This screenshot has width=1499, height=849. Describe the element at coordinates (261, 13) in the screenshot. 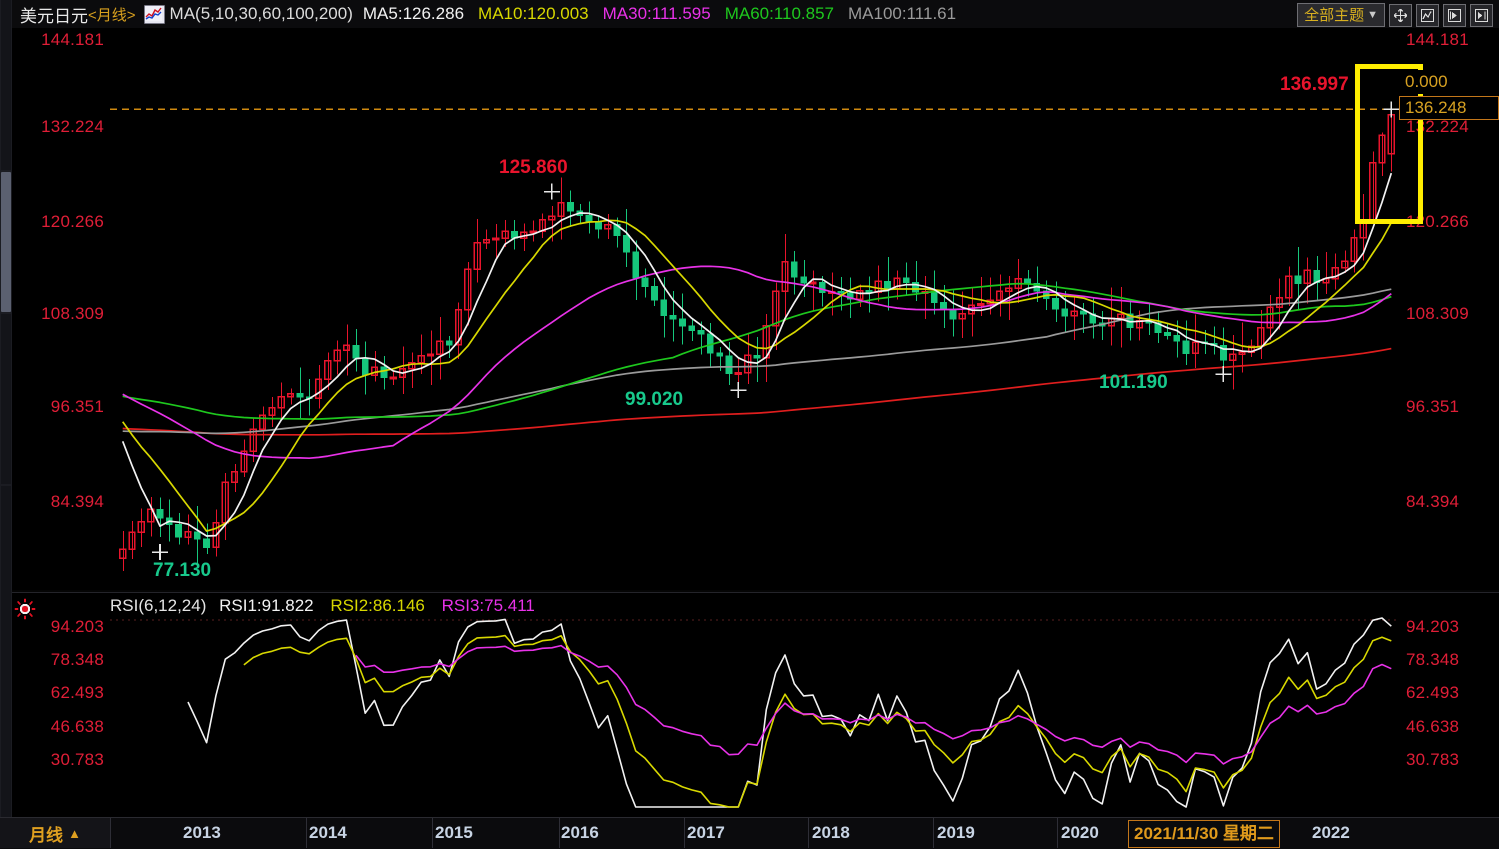

I see `ma-definition: MA(5,10,30,60,100,200)` at that location.